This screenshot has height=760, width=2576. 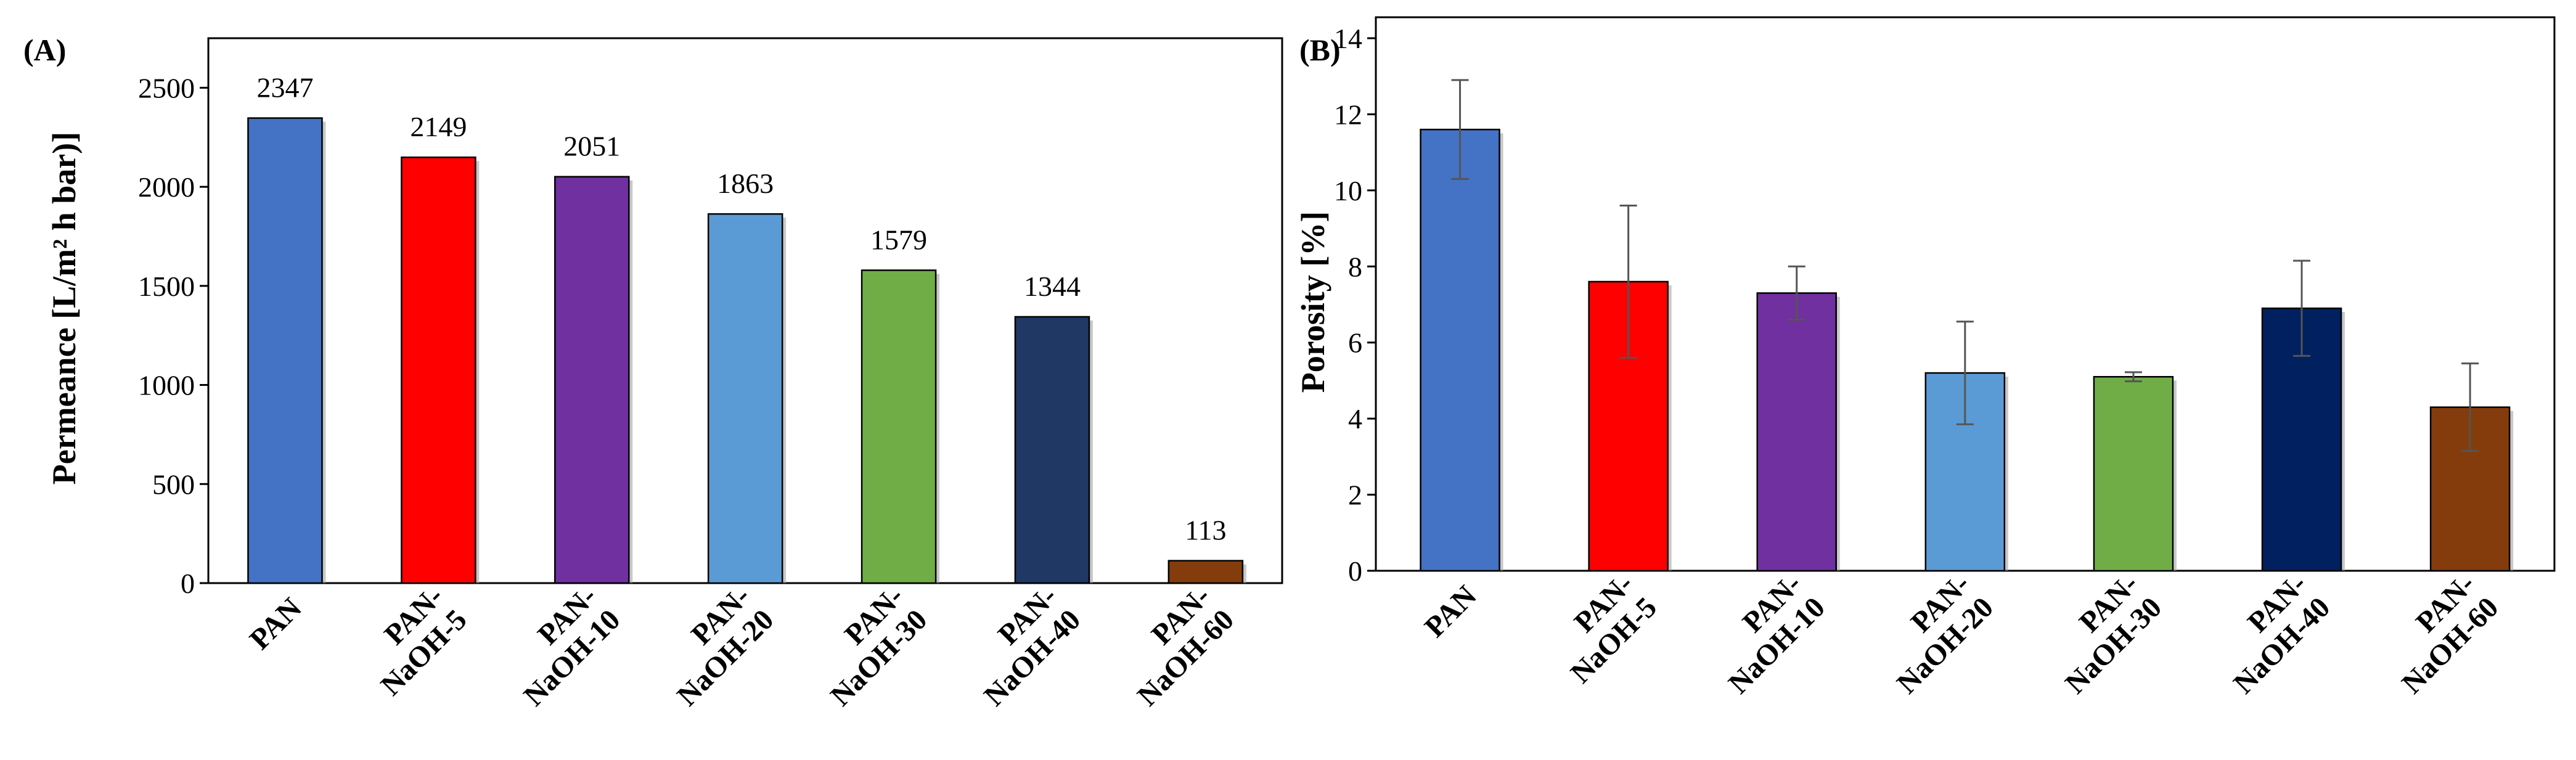 What do you see at coordinates (745, 183) in the screenshot?
I see `data-label: 1863` at bounding box center [745, 183].